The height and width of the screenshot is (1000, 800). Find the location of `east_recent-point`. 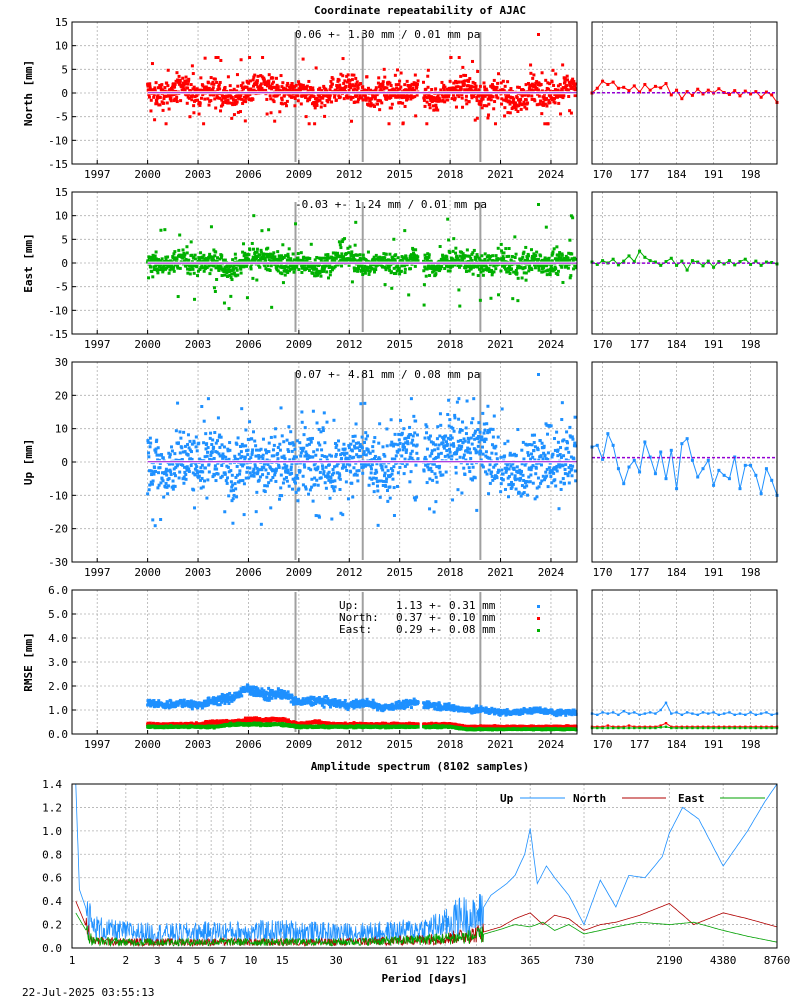

east_recent-point is located at coordinates (714, 267).